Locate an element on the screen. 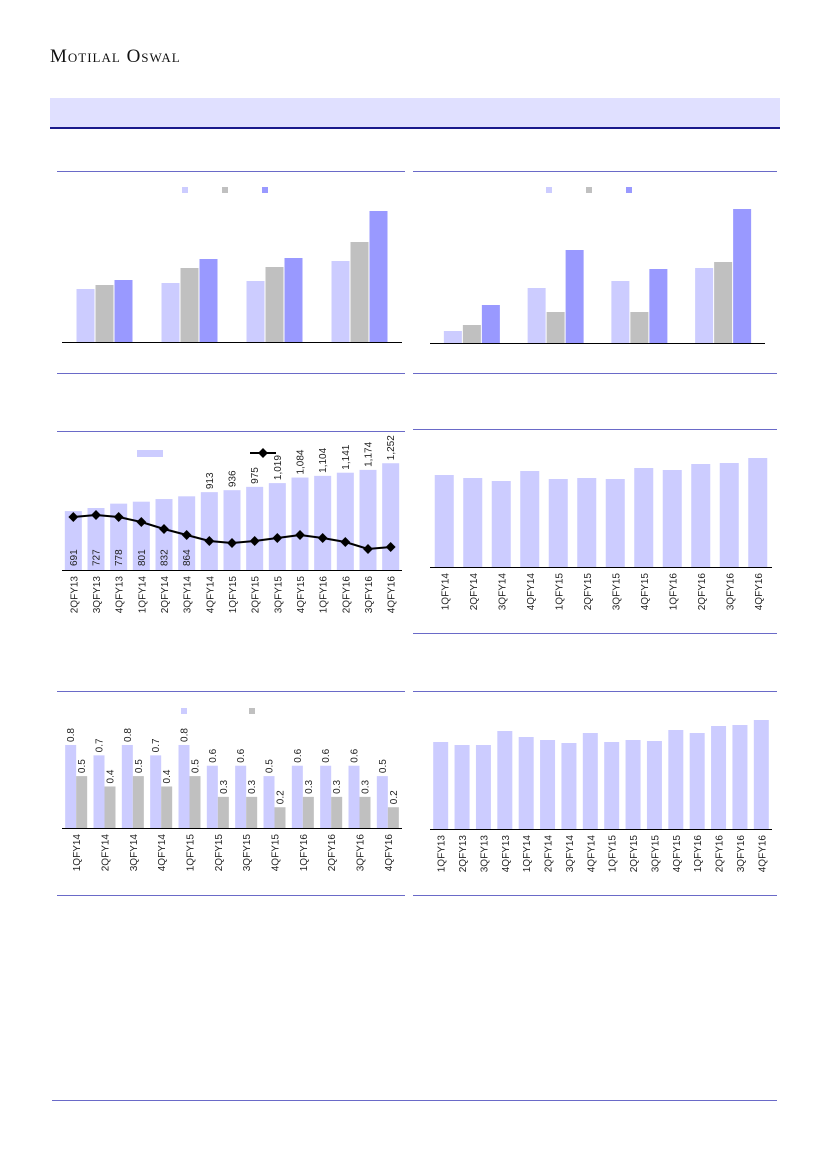 Image resolution: width=827 pixels, height=1169 pixels. data-label: 975 is located at coordinates (255, 475).